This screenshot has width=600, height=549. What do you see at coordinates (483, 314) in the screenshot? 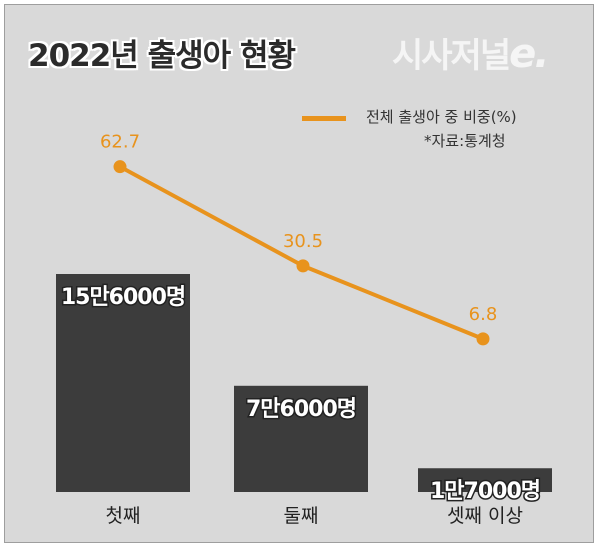
I see `line-value-label-3: 6.8` at bounding box center [483, 314].